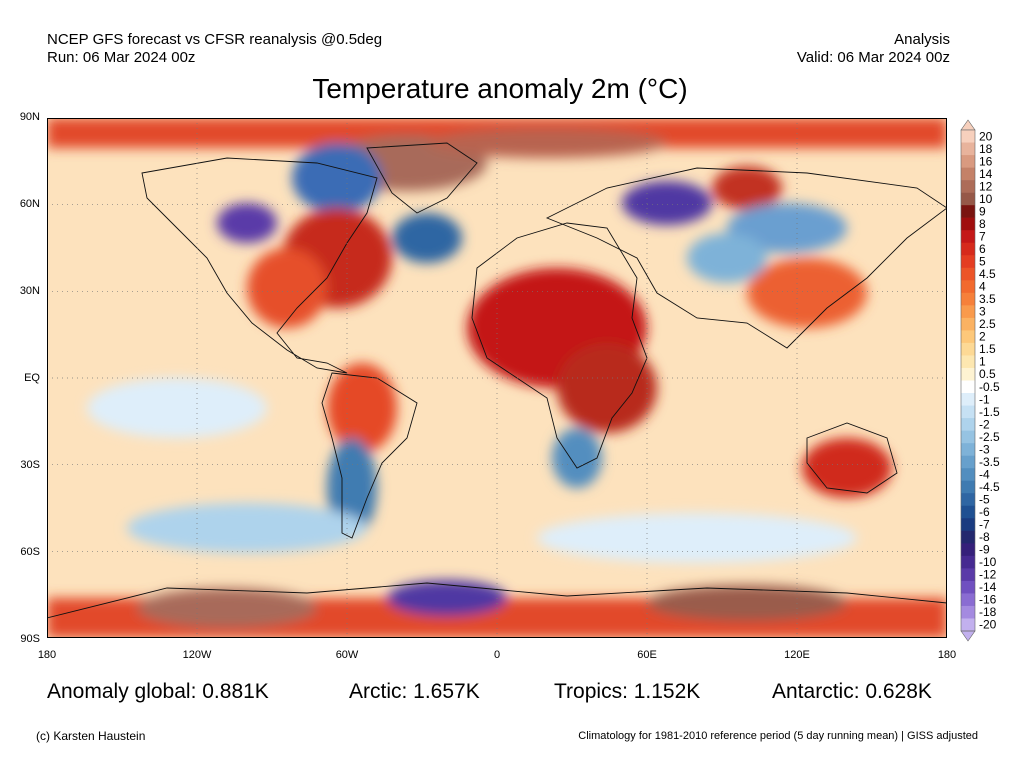  Describe the element at coordinates (347, 655) in the screenshot. I see `lon-label-60w: 60W` at that location.